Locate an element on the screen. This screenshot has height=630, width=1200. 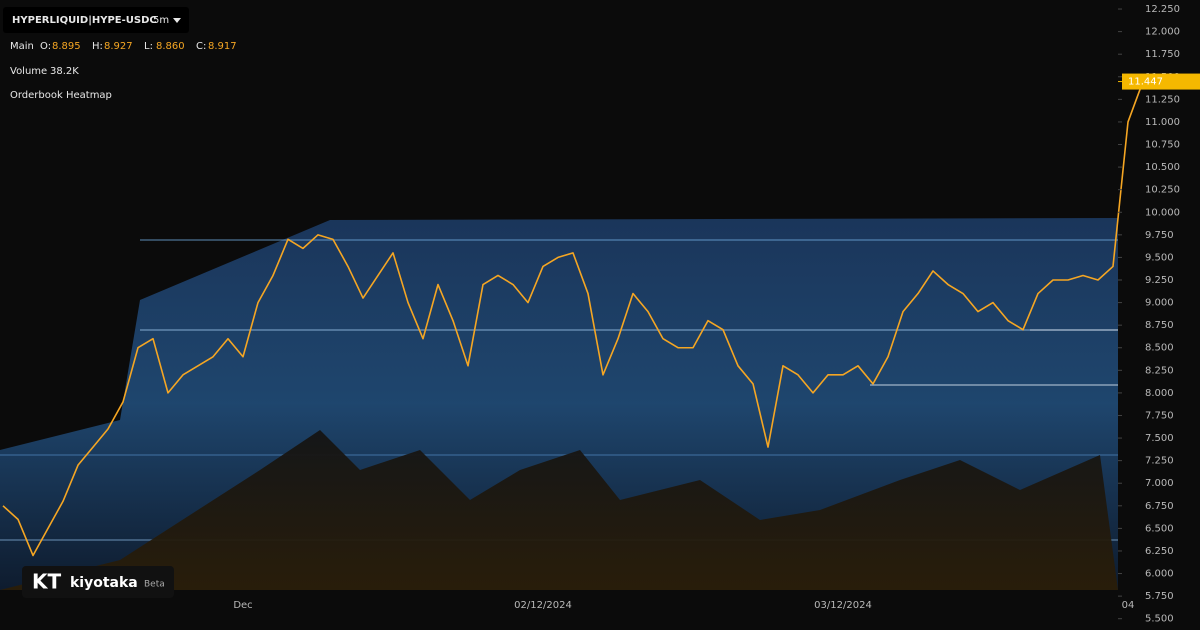
y-tick-label: 10.500 is located at coordinates (1162, 167).